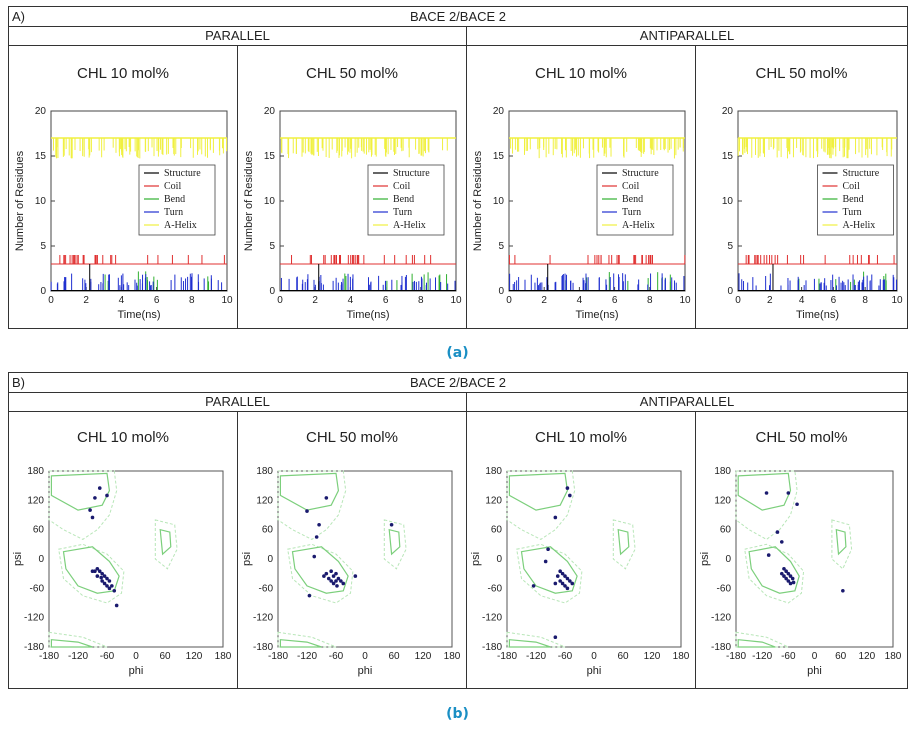 The height and width of the screenshot is (730, 915). What do you see at coordinates (705, 559) in the screenshot?
I see `y-axis-label: psi` at bounding box center [705, 559].